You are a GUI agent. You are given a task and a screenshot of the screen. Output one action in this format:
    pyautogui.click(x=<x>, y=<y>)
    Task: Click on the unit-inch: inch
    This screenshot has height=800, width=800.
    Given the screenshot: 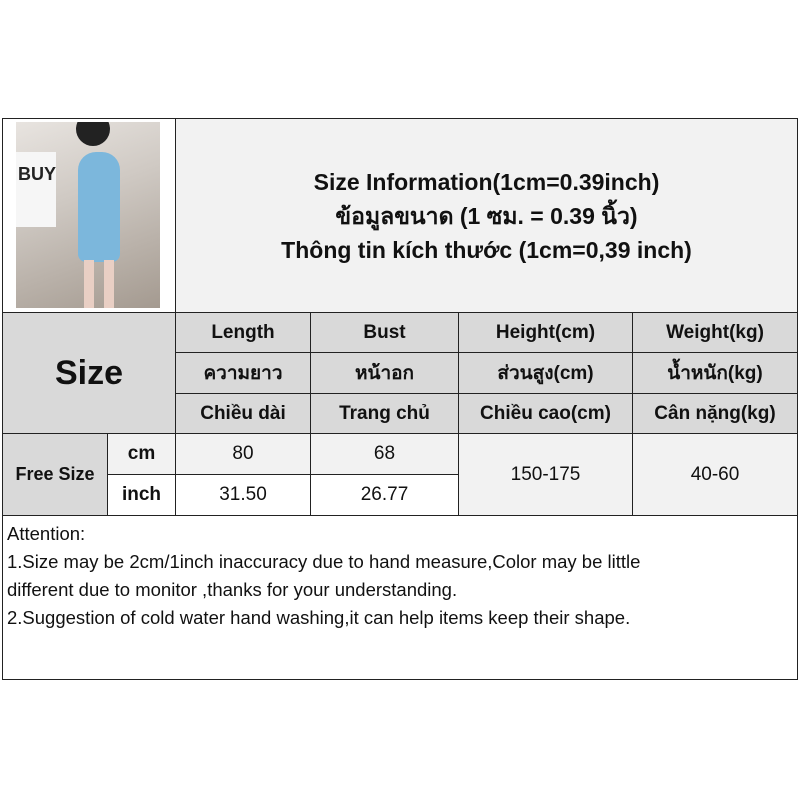 What is the action you would take?
    pyautogui.click(x=141, y=495)
    